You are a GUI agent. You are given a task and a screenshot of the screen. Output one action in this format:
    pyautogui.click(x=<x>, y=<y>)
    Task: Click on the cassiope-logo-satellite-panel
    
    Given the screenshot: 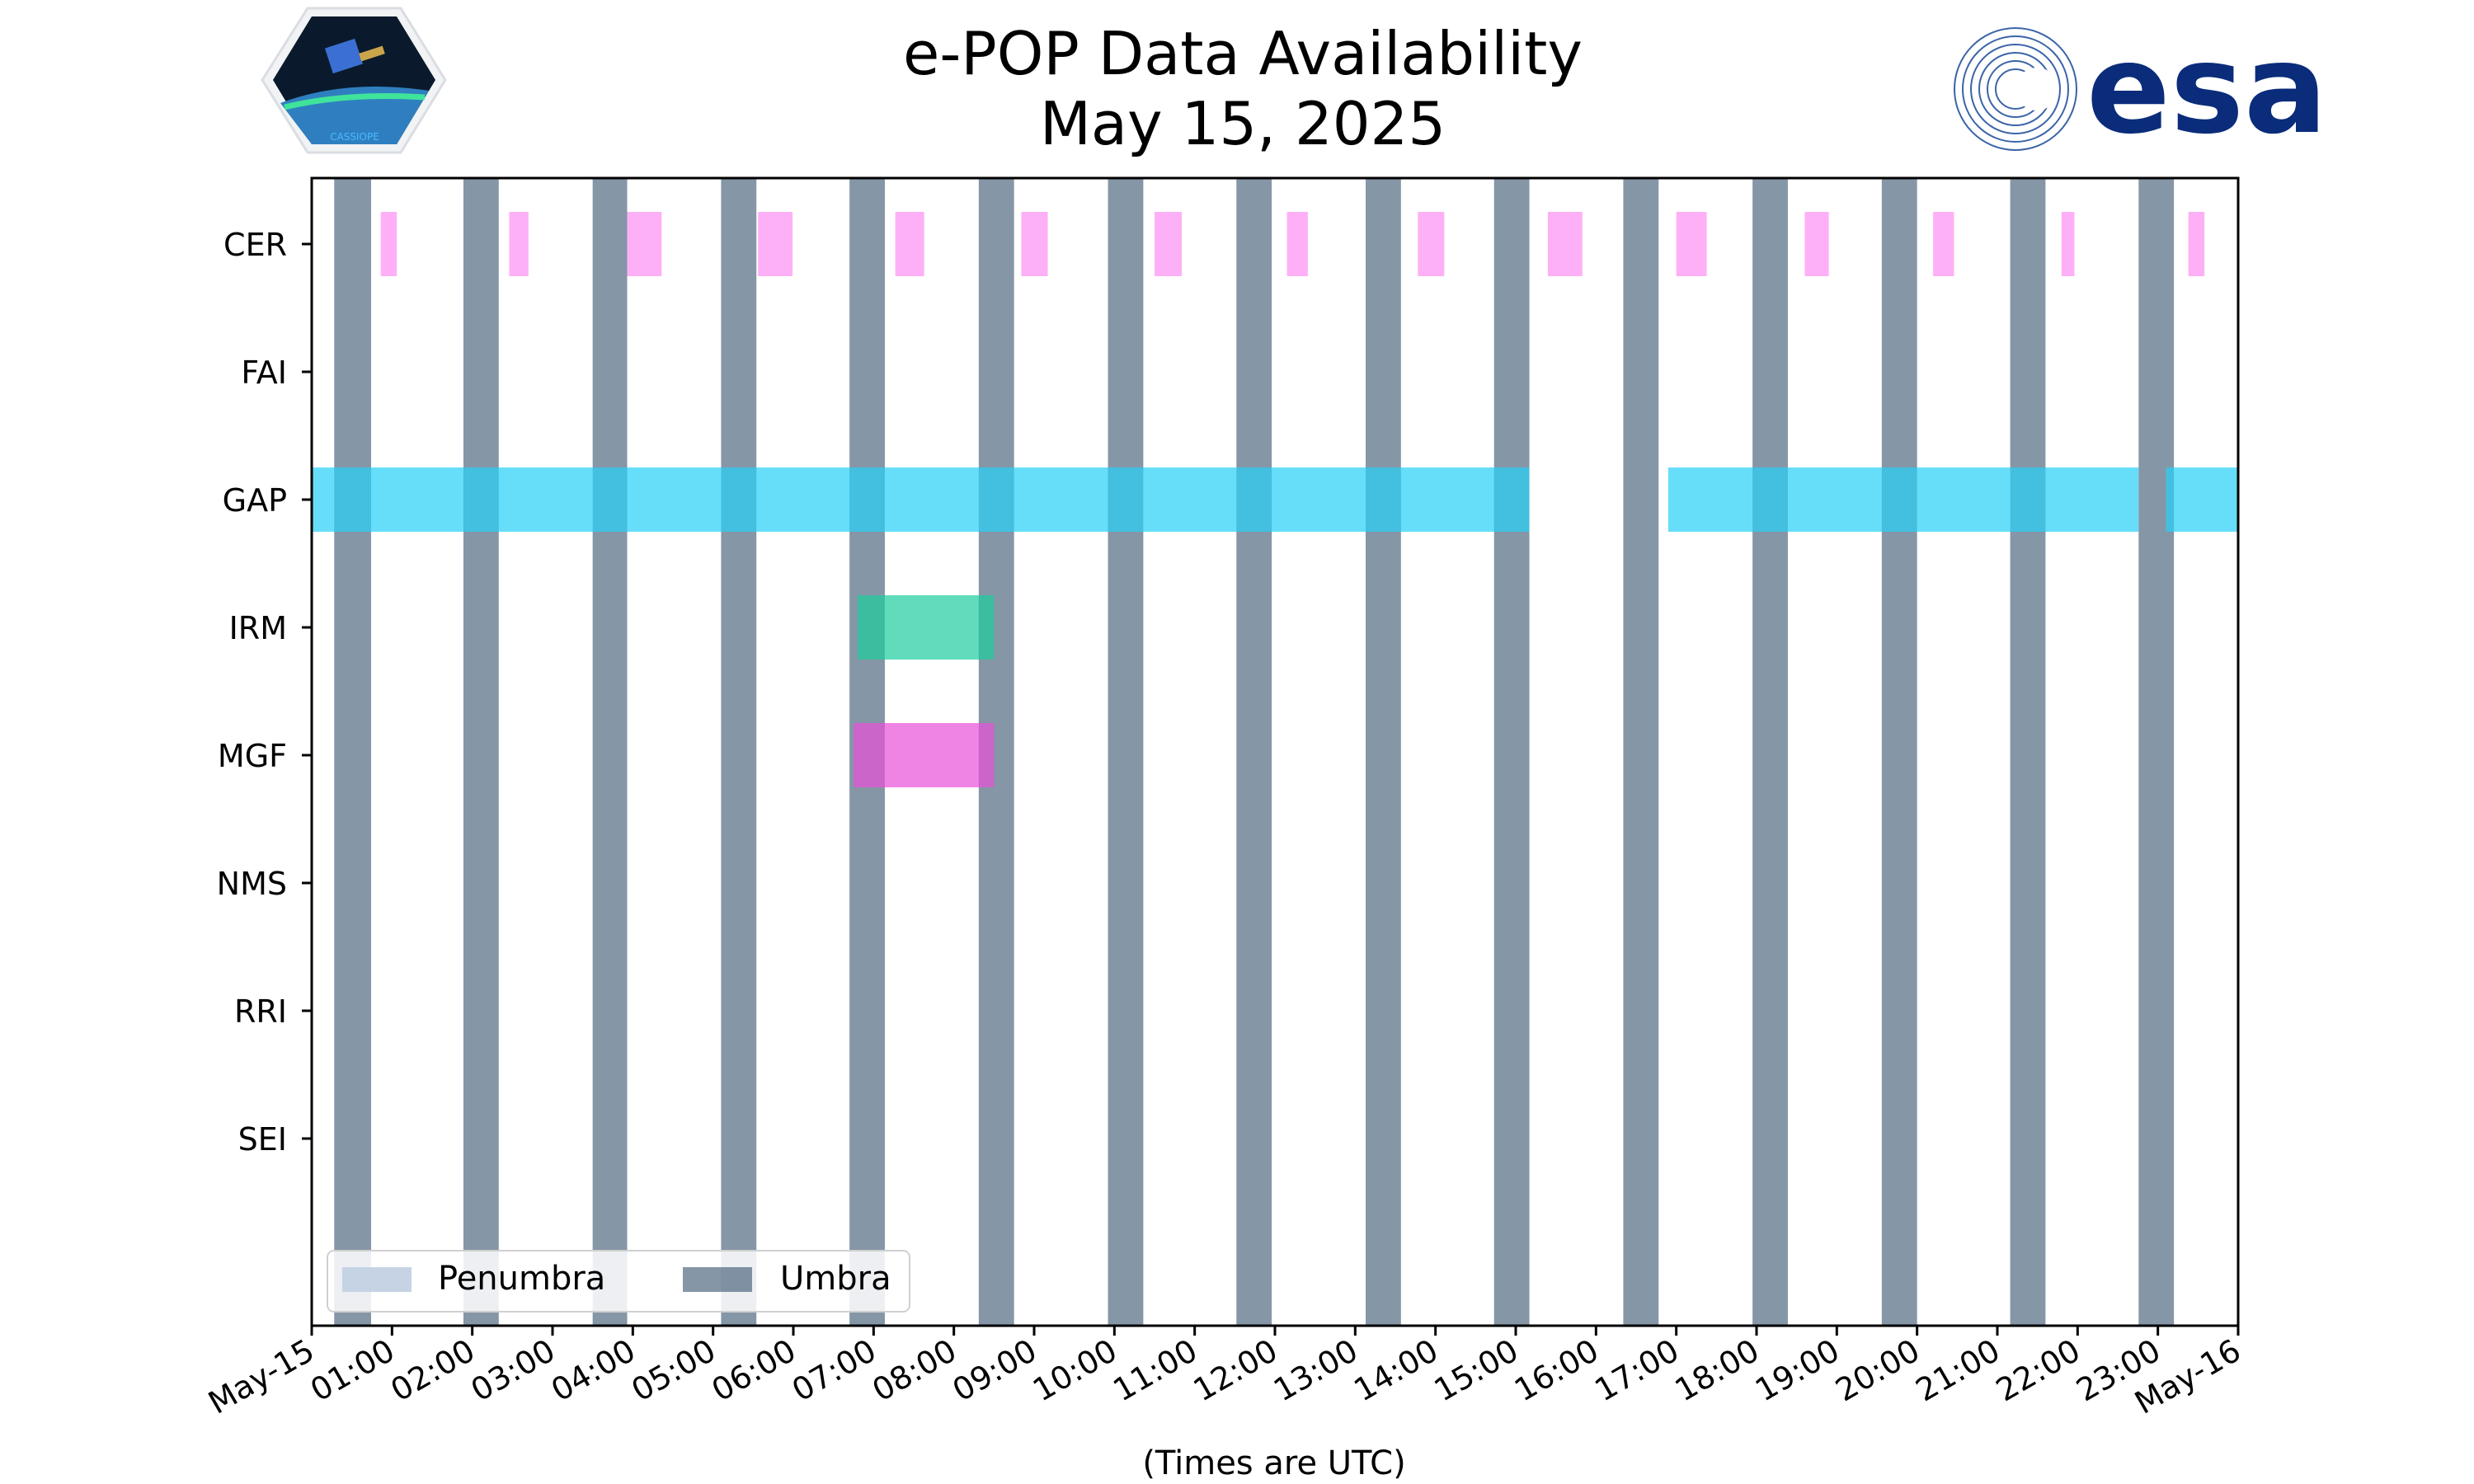 What is the action you would take?
    pyautogui.click(x=372, y=54)
    